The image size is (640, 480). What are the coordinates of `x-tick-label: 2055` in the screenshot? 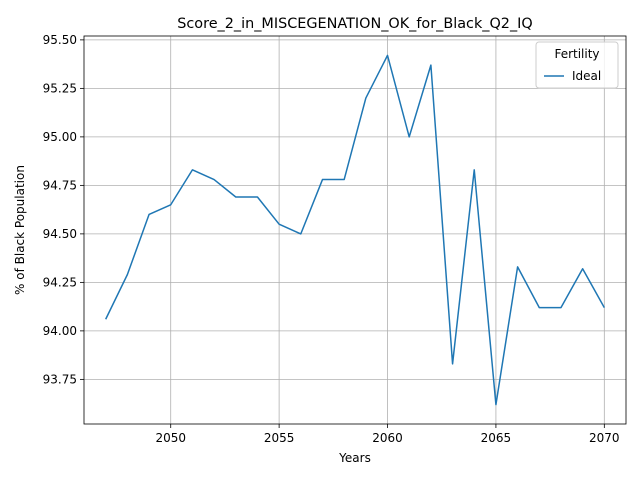 It's located at (279, 438).